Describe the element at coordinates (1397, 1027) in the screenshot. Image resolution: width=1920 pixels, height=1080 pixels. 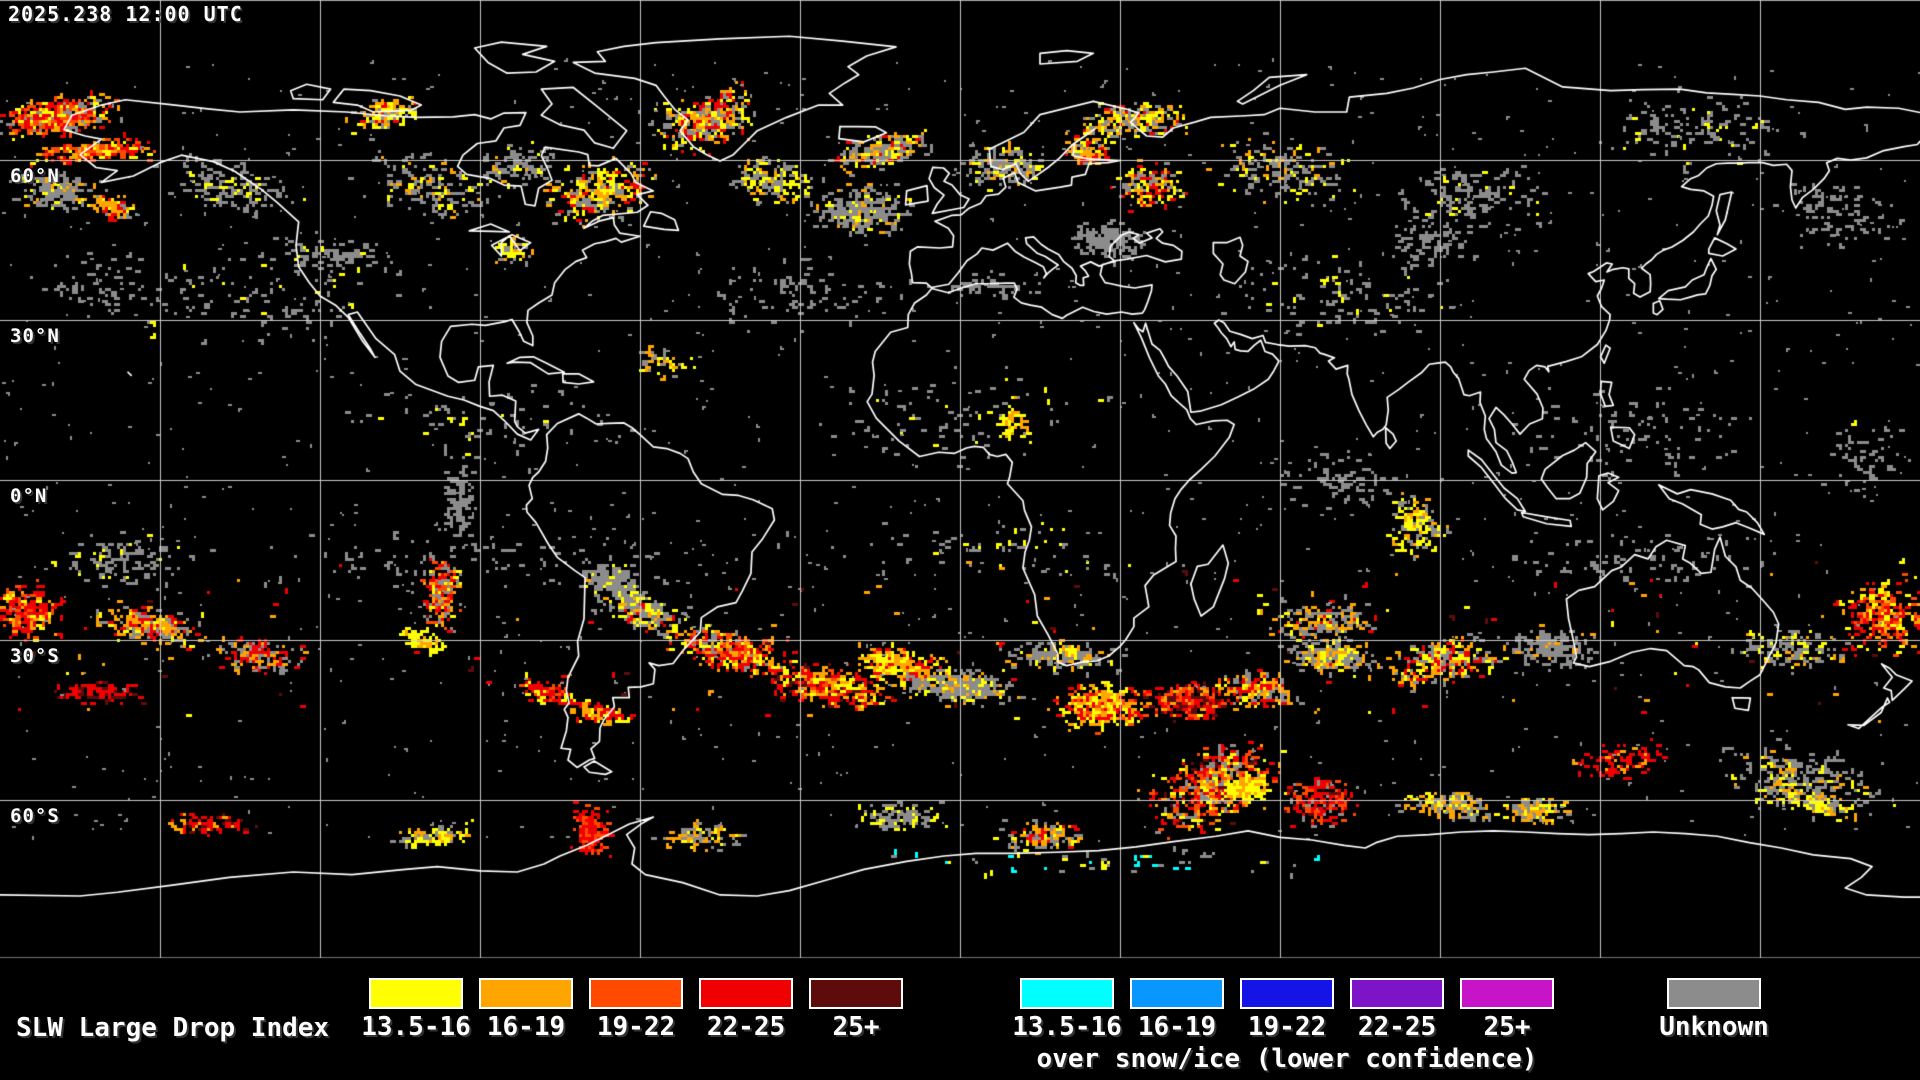
I see `legend-label-cool-22-25: 22-25` at that location.